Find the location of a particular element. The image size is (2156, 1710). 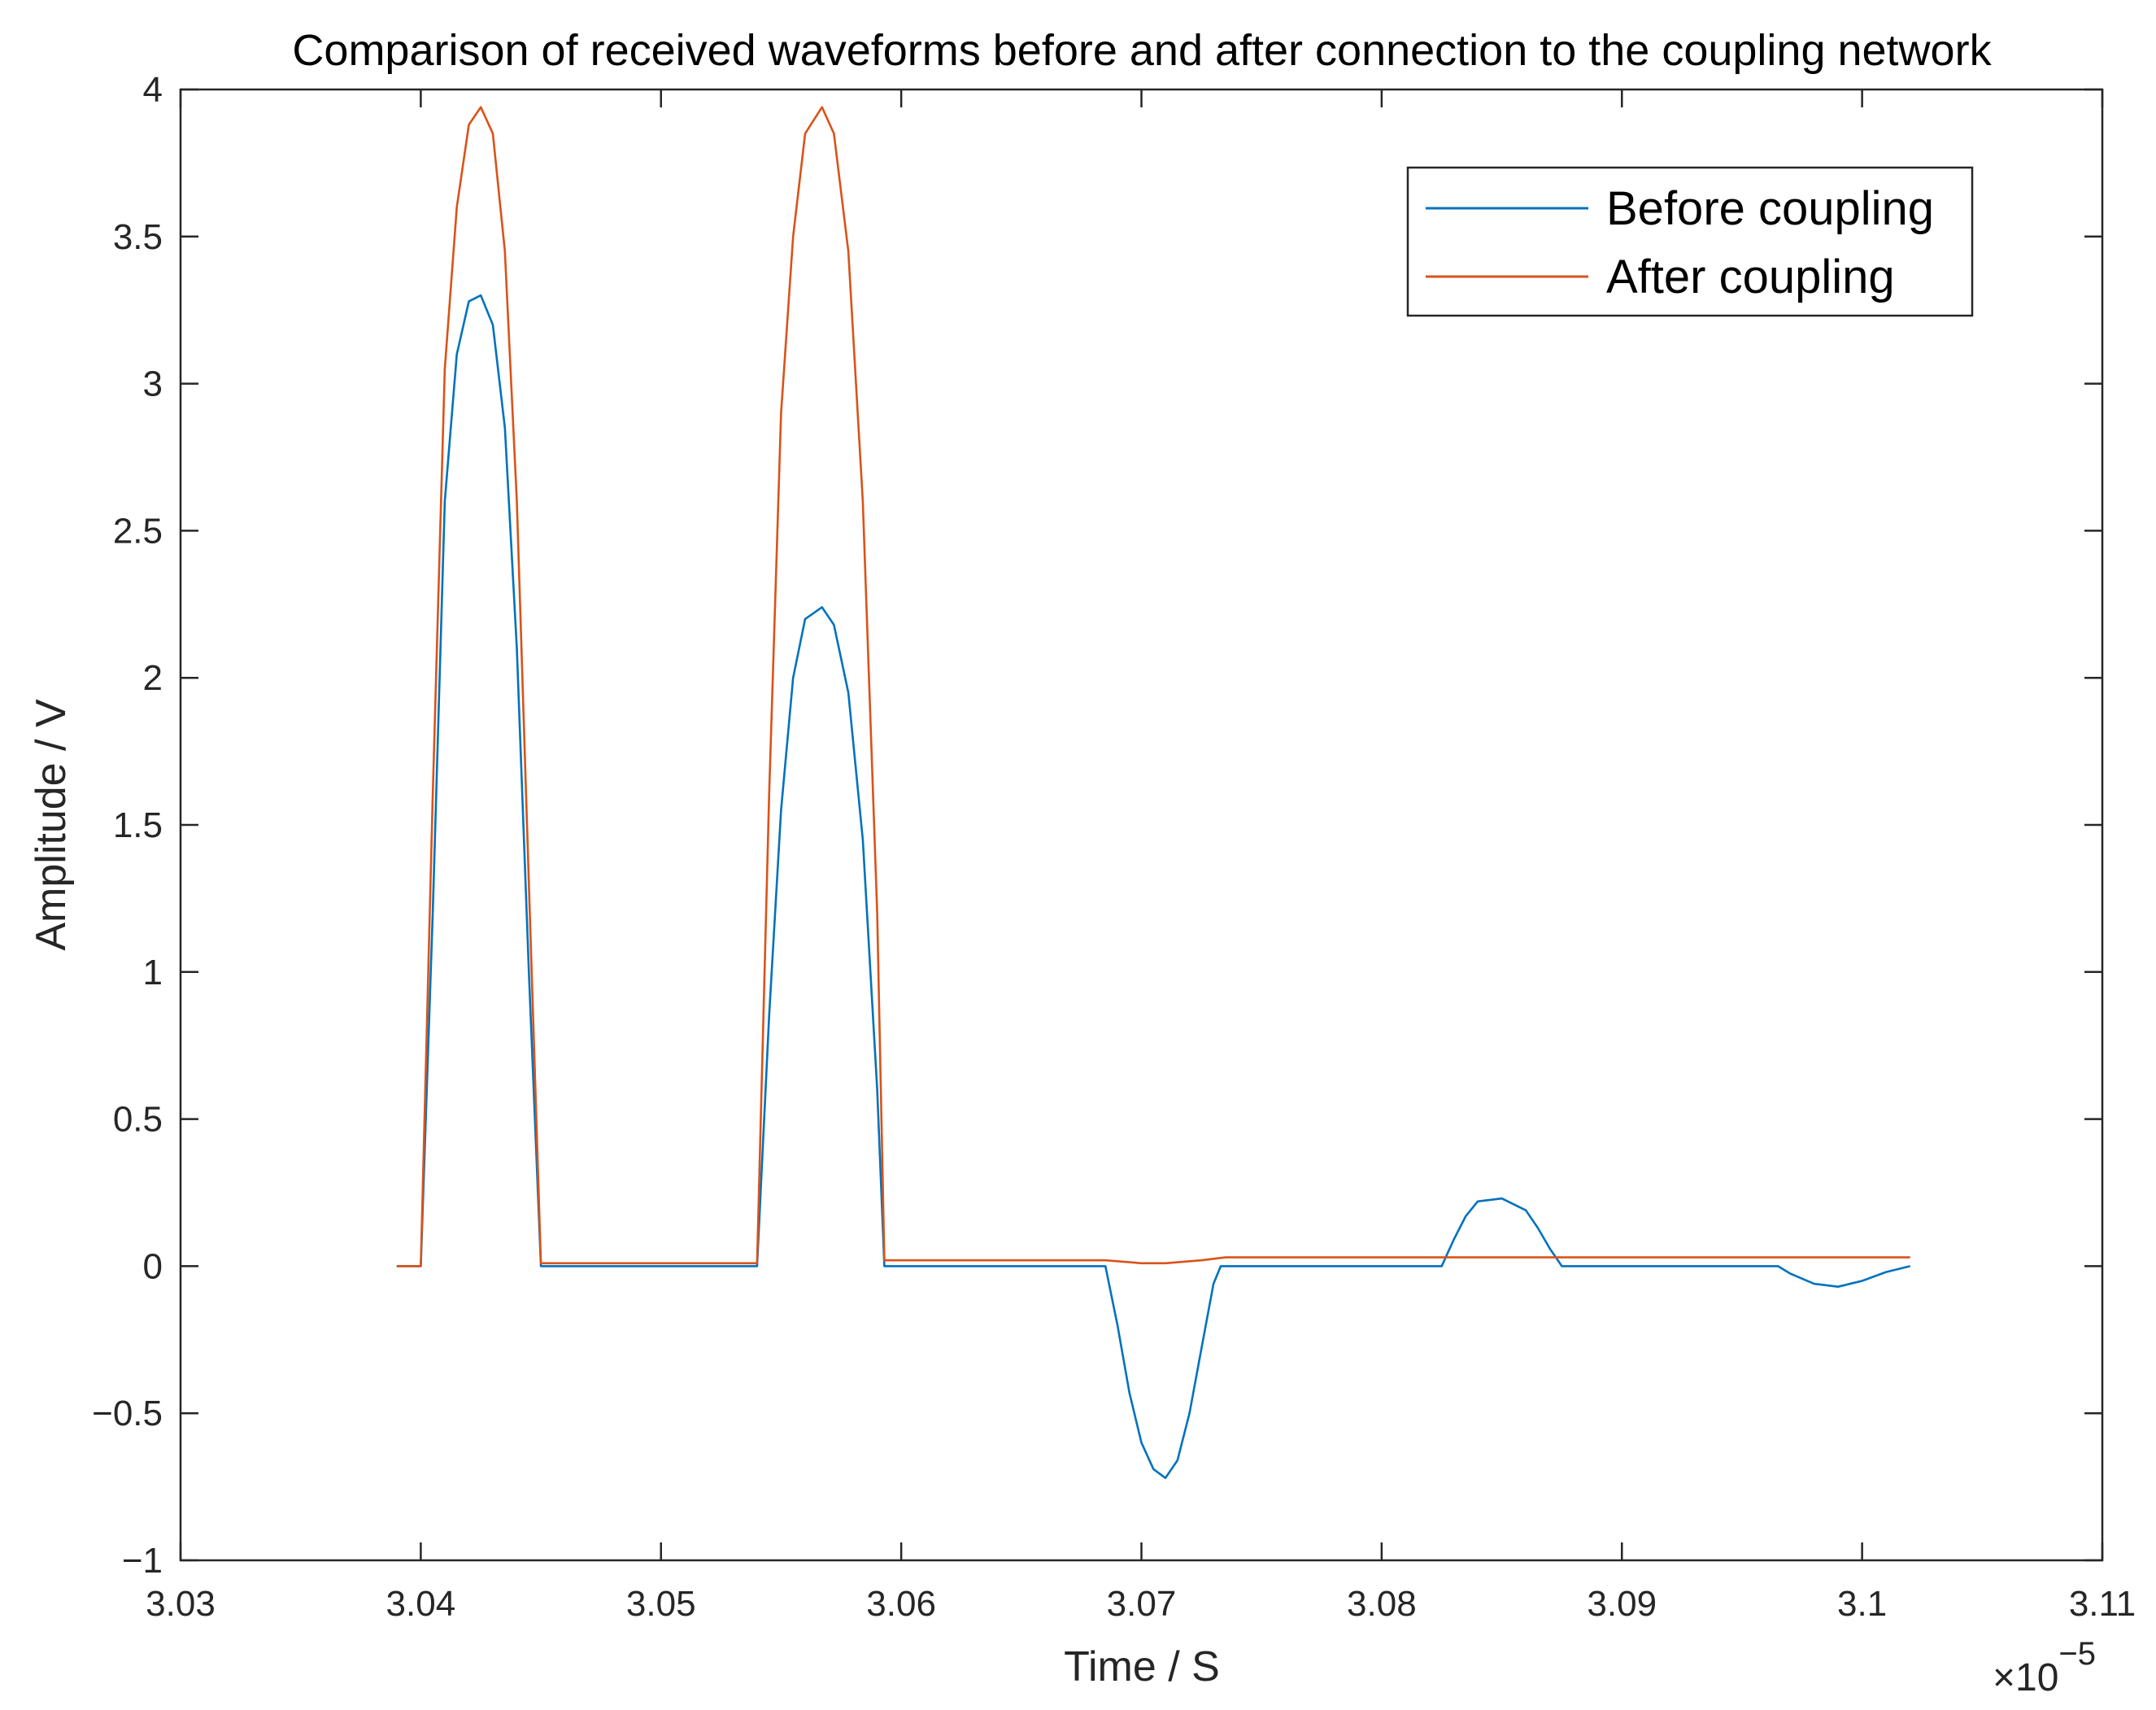

legend-box is located at coordinates (1690, 241).